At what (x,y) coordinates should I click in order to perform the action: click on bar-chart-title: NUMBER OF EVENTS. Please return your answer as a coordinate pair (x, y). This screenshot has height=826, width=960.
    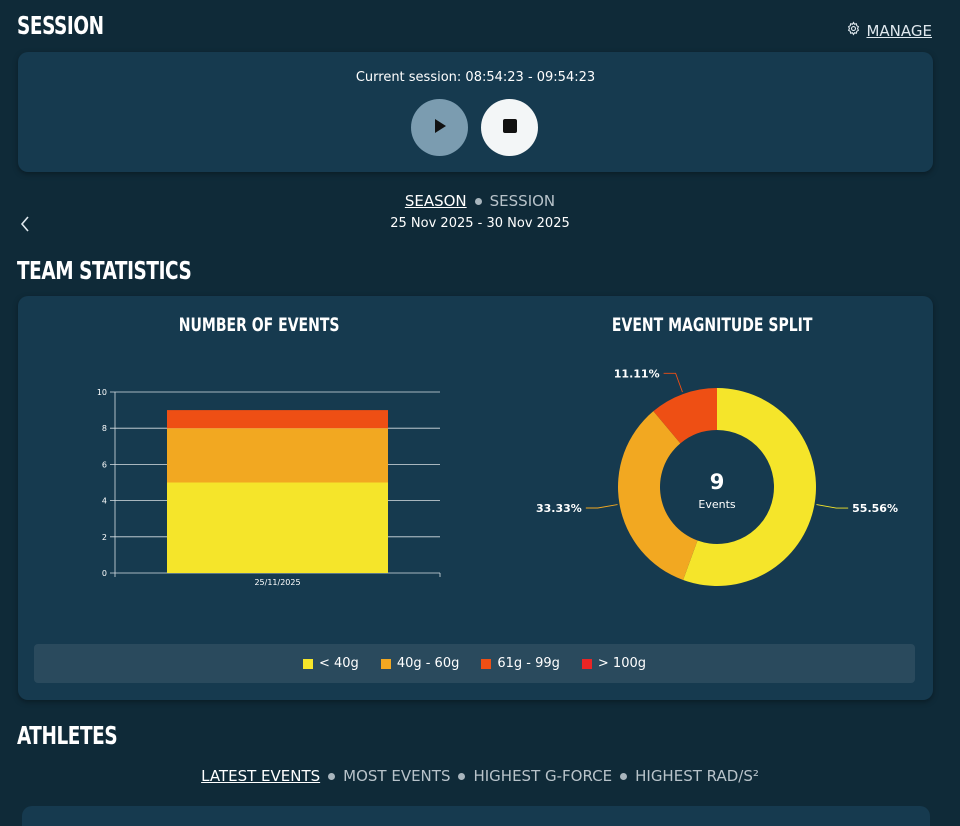
    Looking at the image, I should click on (259, 325).